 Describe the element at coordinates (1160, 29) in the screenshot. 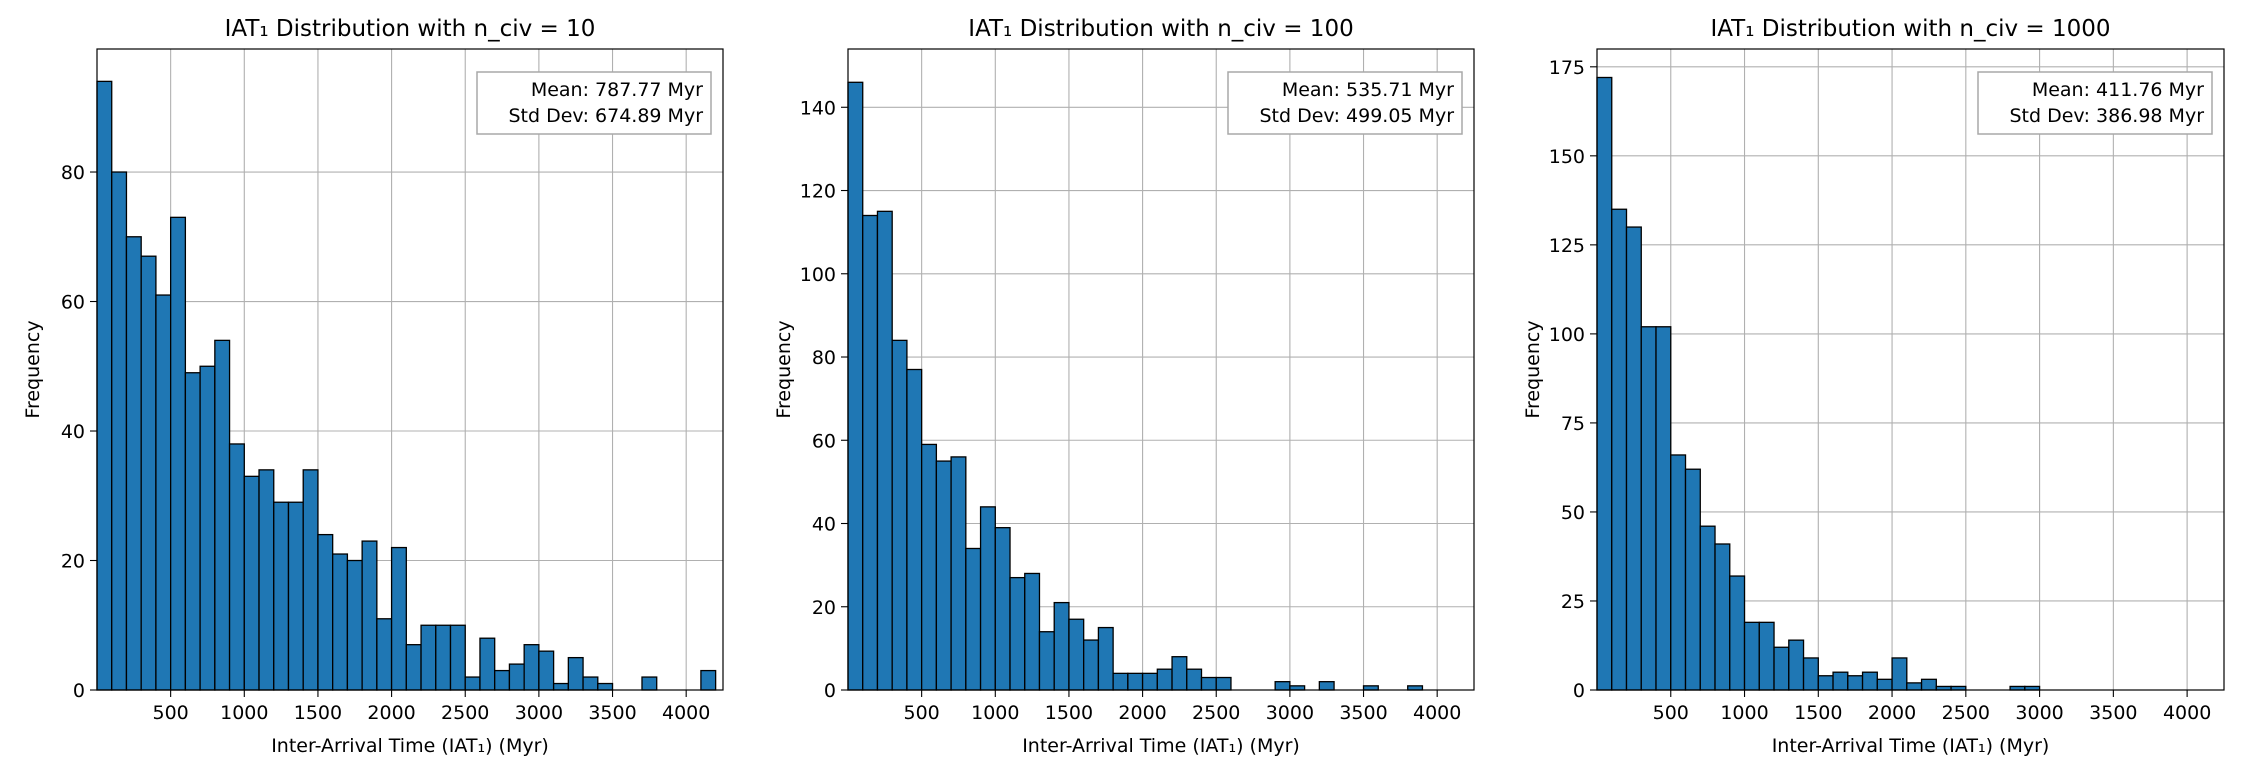

I see `chart-title: IAT₁ Distribution with n_civ = 100` at that location.